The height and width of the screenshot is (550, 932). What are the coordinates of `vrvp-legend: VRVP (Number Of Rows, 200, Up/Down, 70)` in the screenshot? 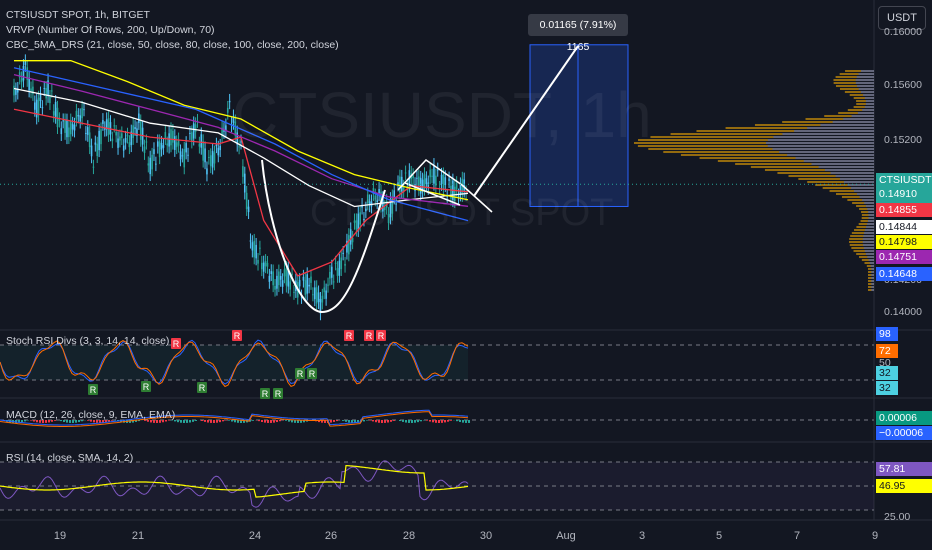 It's located at (110, 30).